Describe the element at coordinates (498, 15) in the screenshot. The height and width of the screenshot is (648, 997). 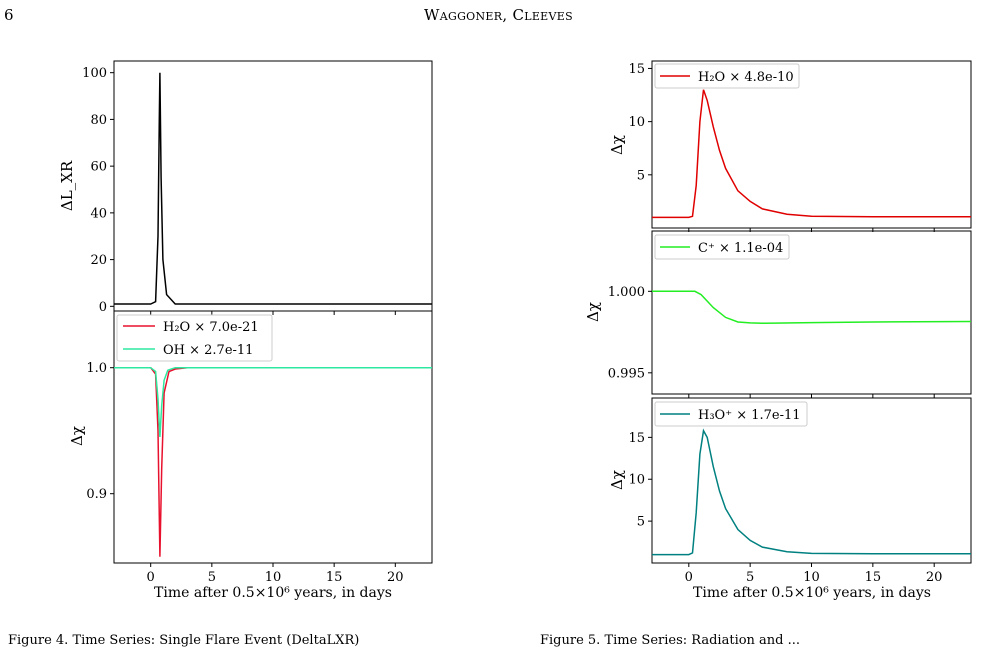
I see `running-head: Waggoner, Cleeves` at that location.